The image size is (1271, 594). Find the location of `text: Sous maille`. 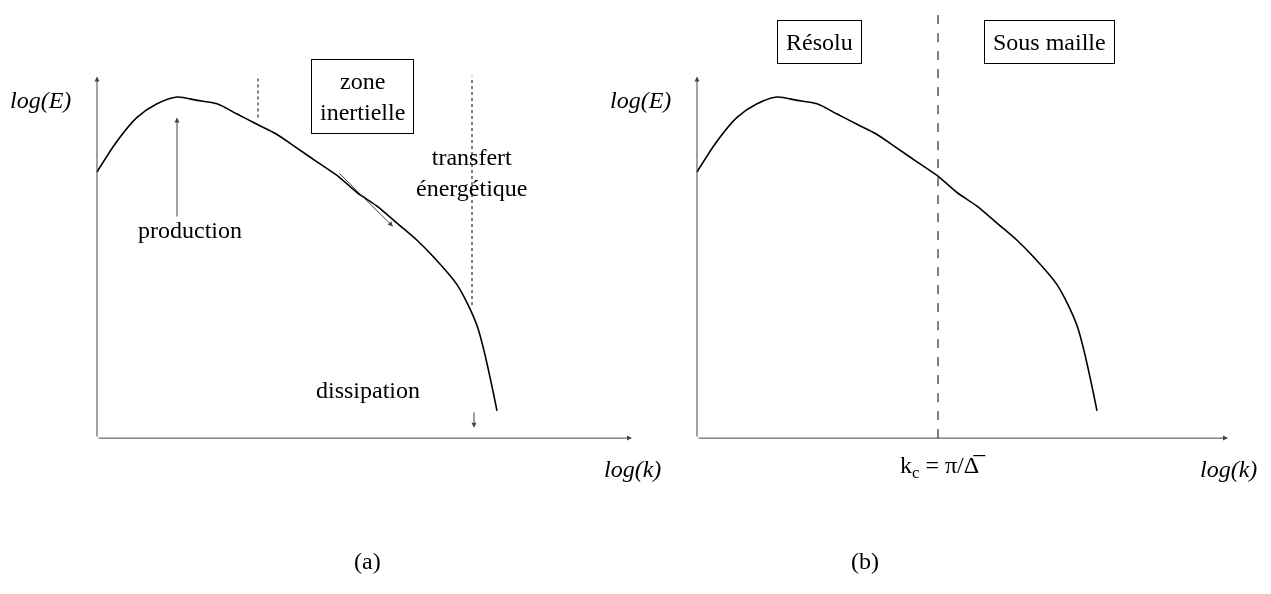

text: Sous maille is located at coordinates (1049, 42).